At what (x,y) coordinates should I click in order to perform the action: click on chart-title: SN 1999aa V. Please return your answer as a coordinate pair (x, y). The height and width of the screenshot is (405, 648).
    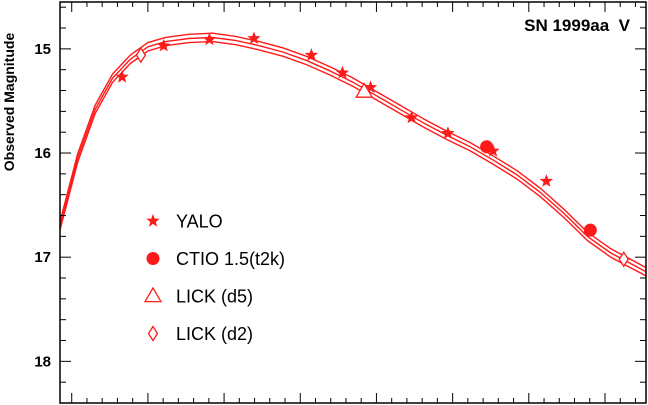
    Looking at the image, I should click on (577, 25).